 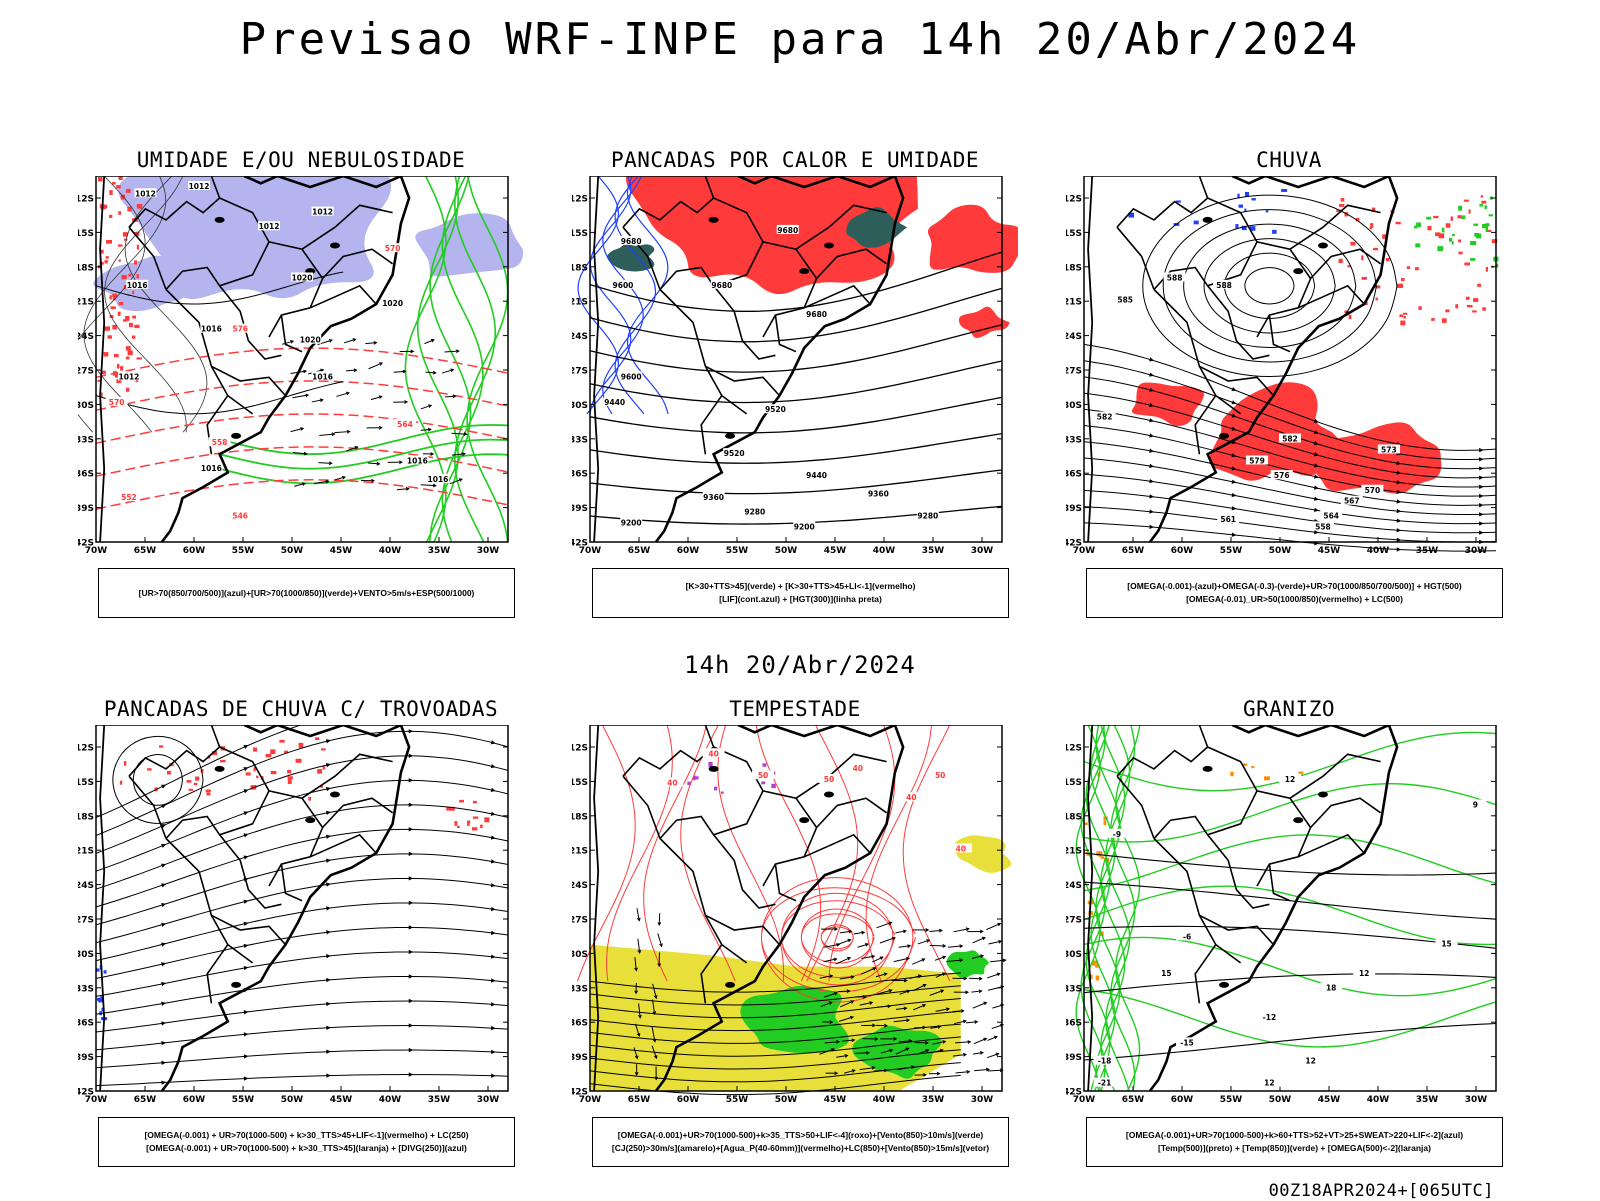 I want to click on contour-label: 552, so click(x=129, y=497).